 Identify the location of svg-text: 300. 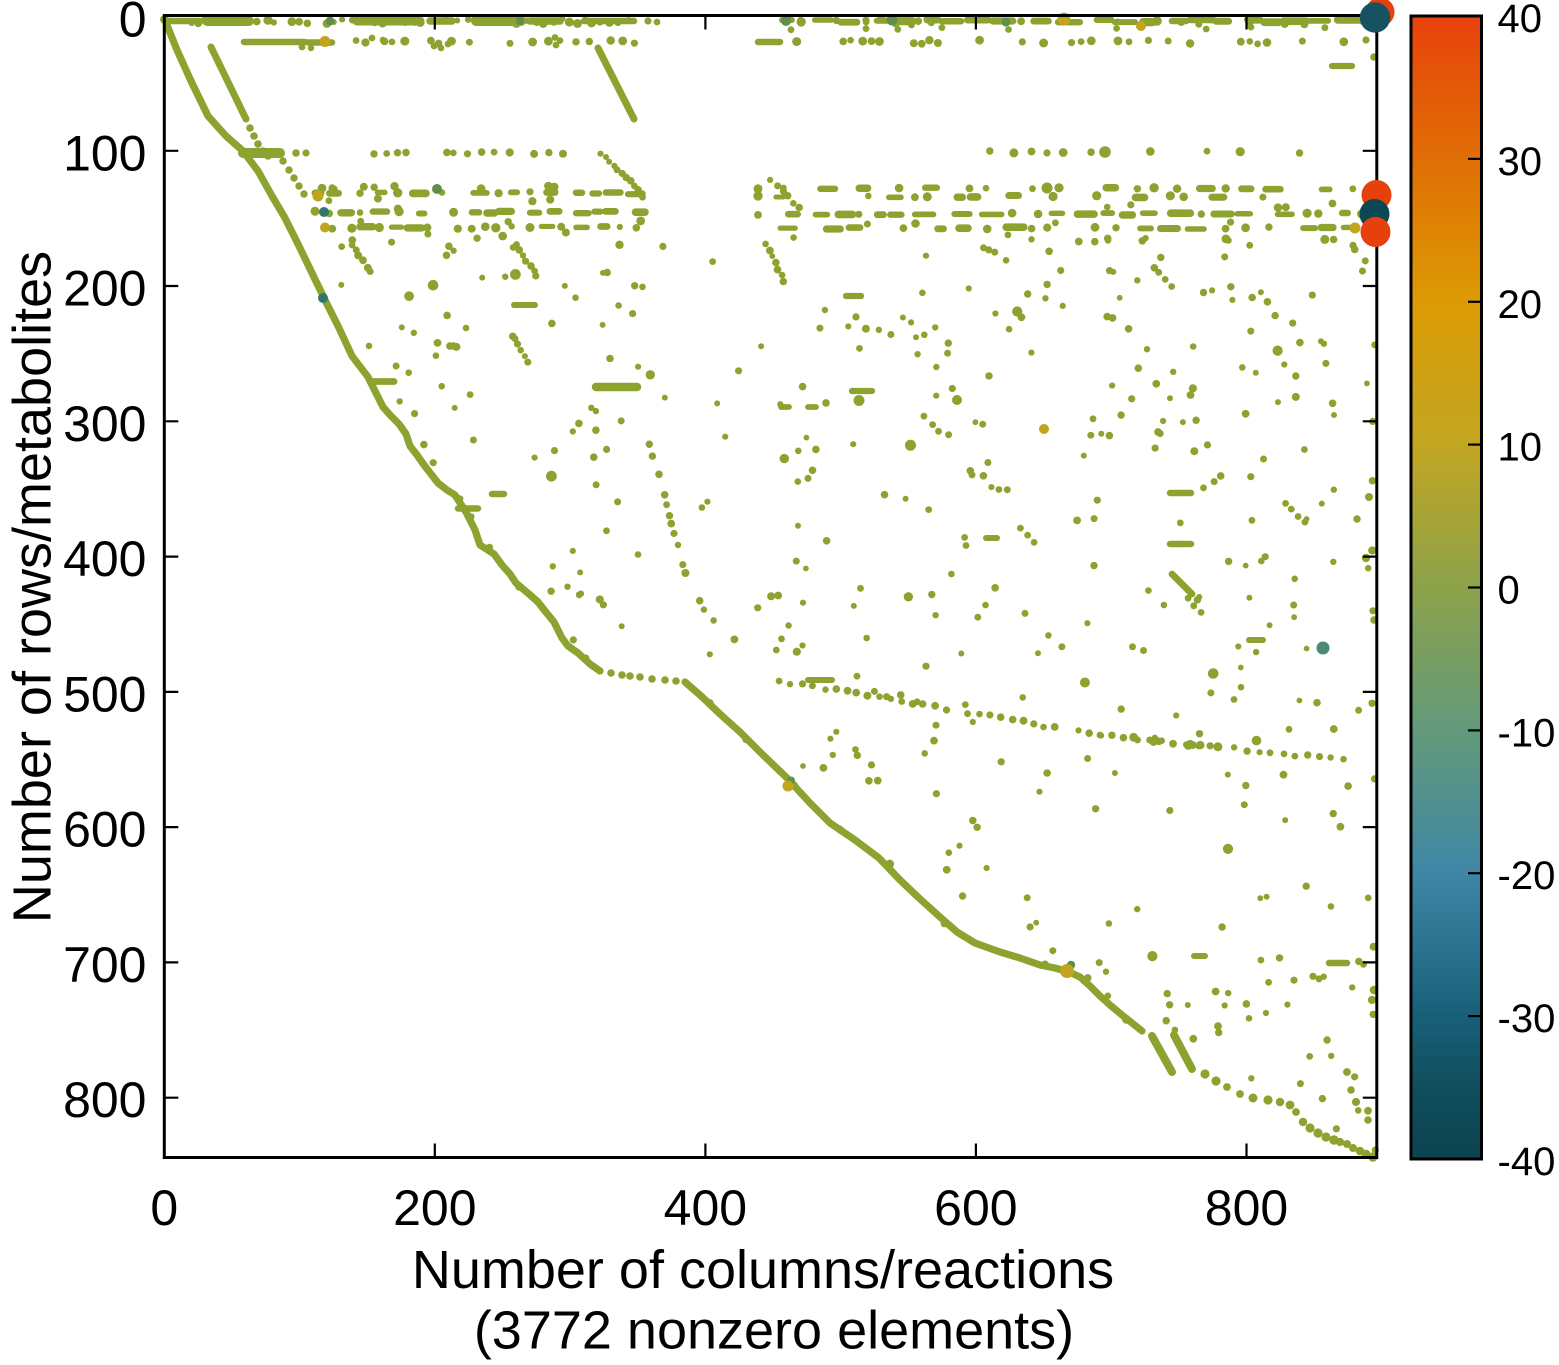
(104, 424).